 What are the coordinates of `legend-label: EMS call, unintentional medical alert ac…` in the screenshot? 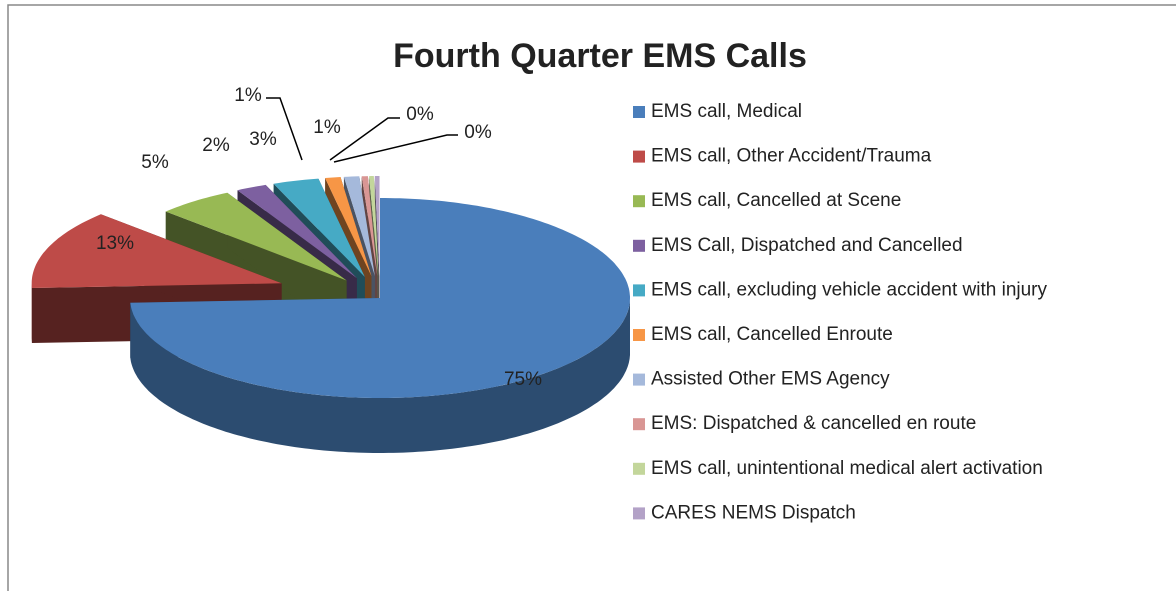 It's located at (847, 468).